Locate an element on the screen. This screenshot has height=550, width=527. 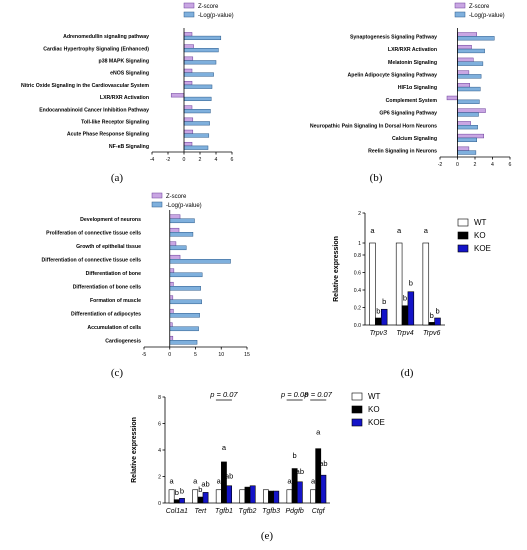
legend-swatch-koe is located at coordinates (357, 422).